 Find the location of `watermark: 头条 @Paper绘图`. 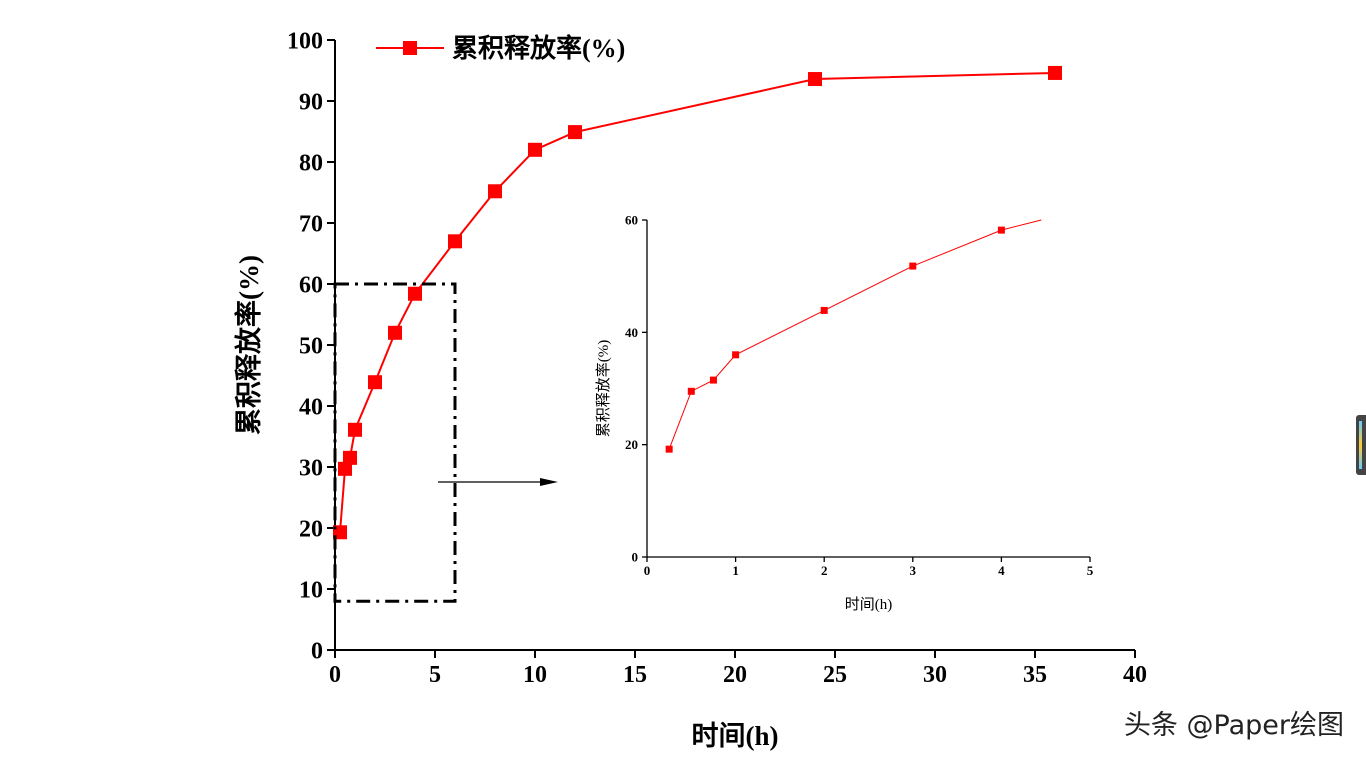

watermark: 头条 @Paper绘图 is located at coordinates (1233, 725).